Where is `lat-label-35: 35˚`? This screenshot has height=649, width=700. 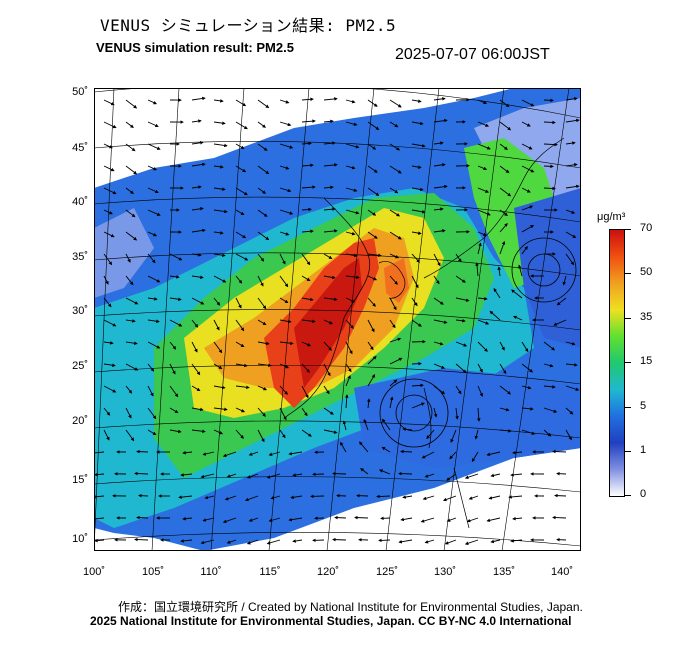 lat-label-35: 35˚ is located at coordinates (80, 257).